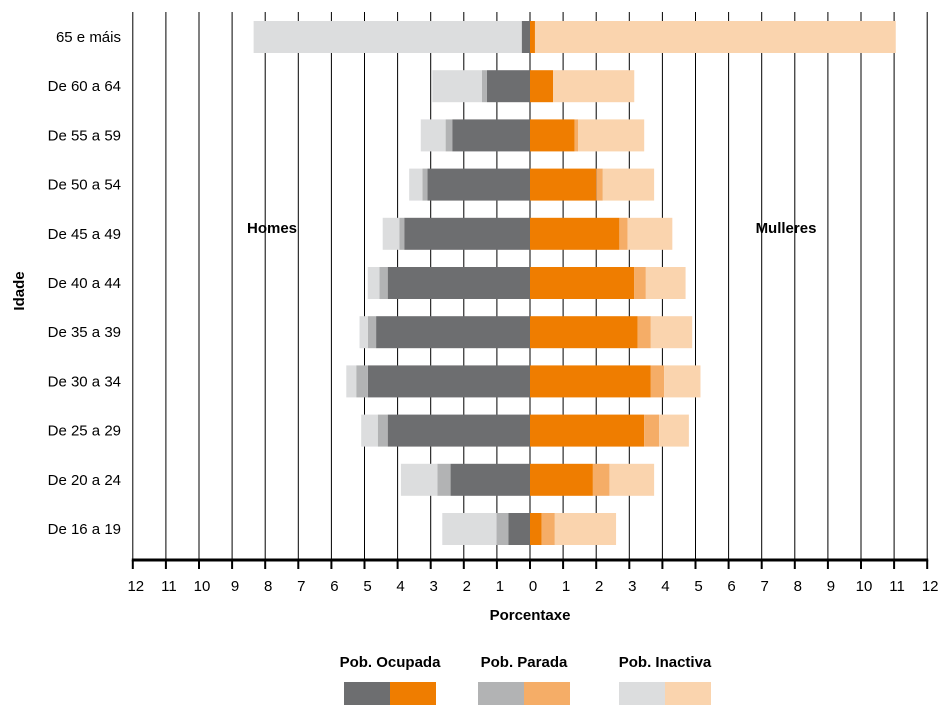 The height and width of the screenshot is (705, 939). What do you see at coordinates (526, 679) in the screenshot?
I see `legend: Pob. Ocupada Pob. Parada Pob. Inactiva` at bounding box center [526, 679].